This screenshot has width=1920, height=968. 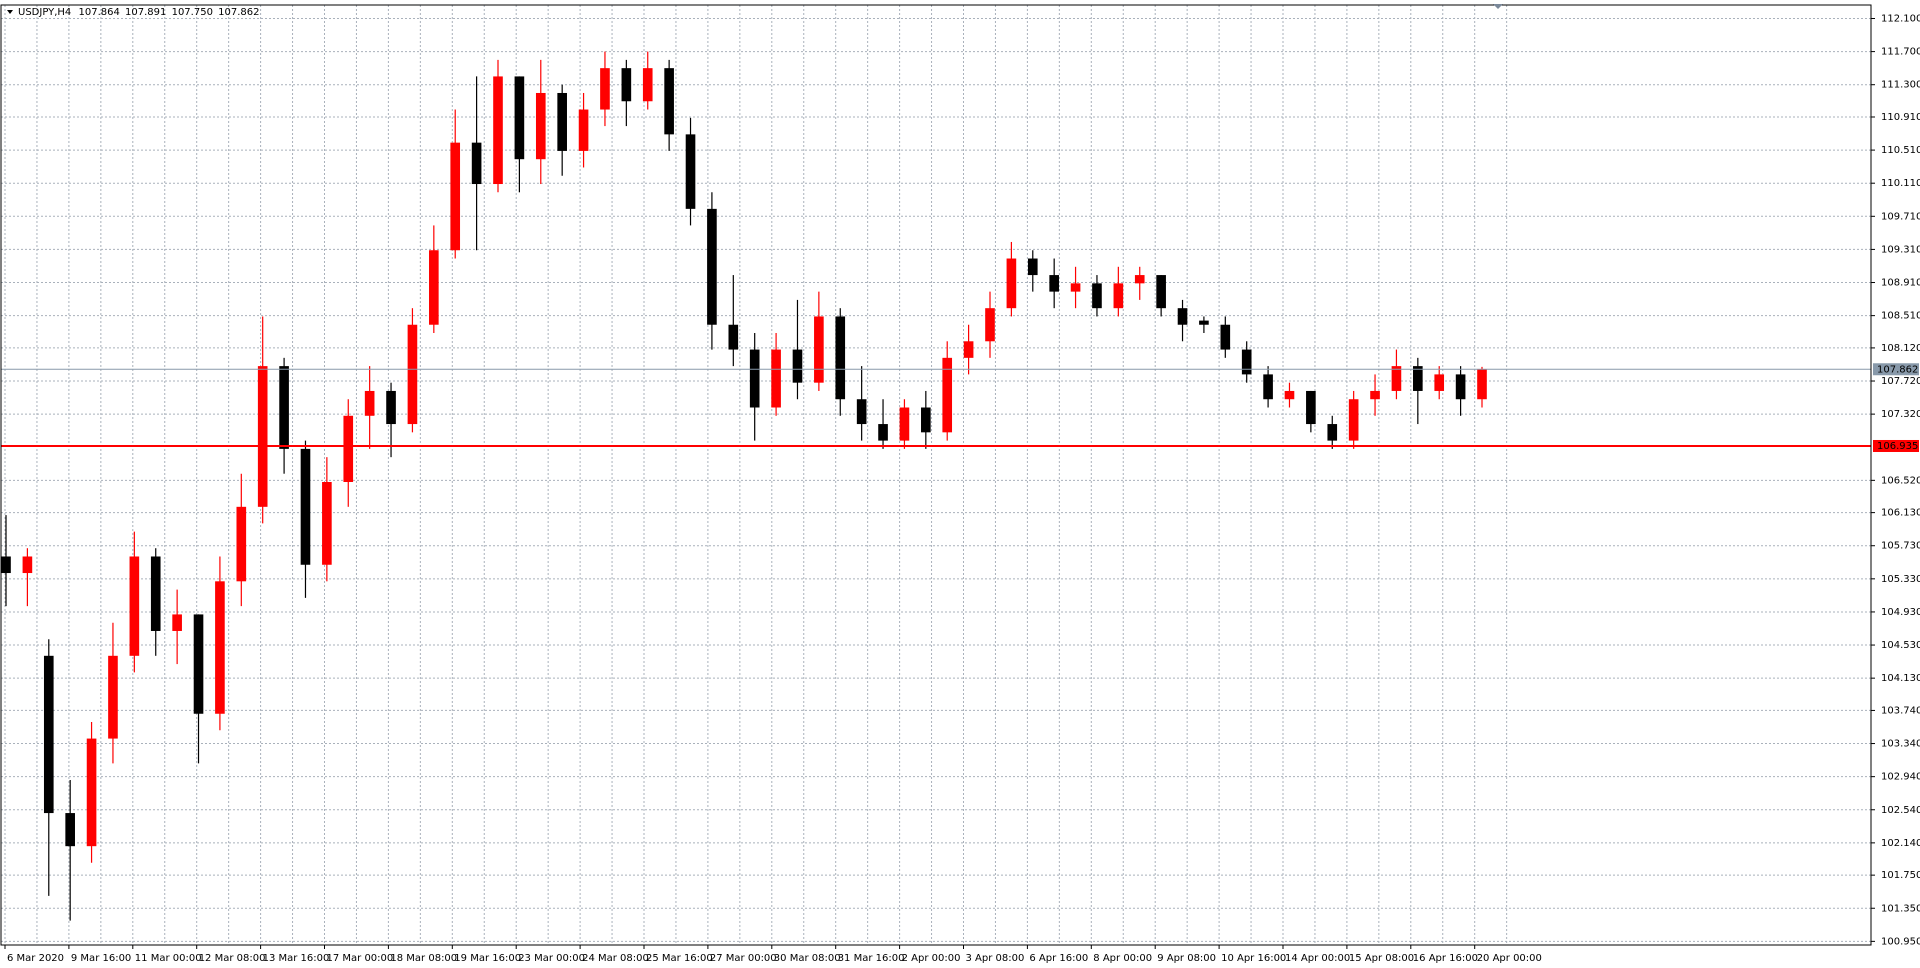 I want to click on y-tick-label: 112.100, so click(x=1900, y=18).